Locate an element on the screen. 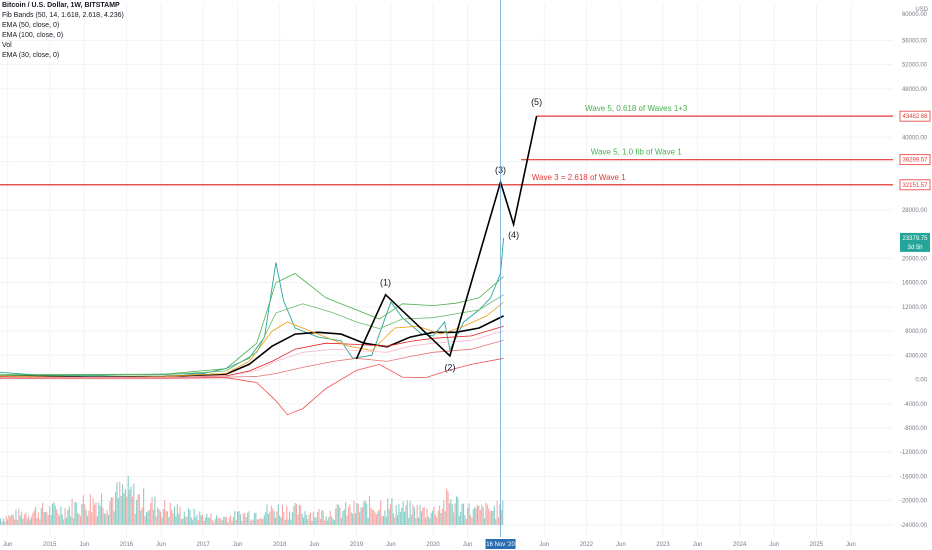 This screenshot has width=932, height=550. series-fib_lower1 is located at coordinates (252, 386).